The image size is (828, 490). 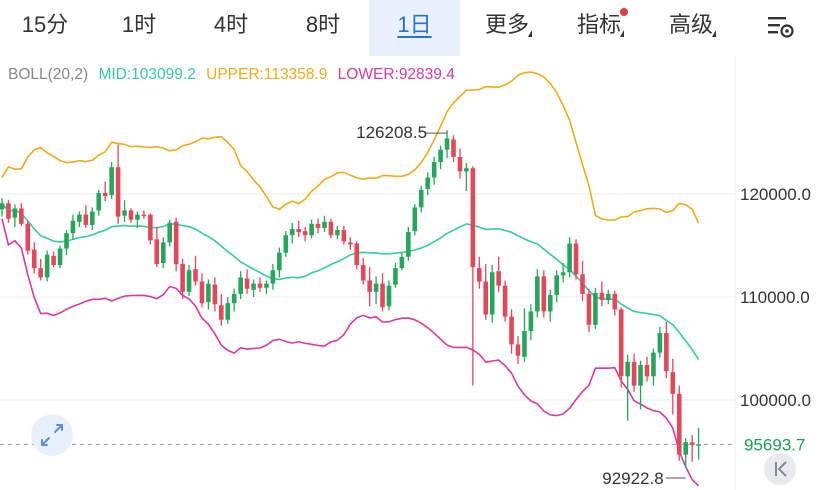 I want to click on legend-mid: MID:103099.2, so click(x=147, y=74).